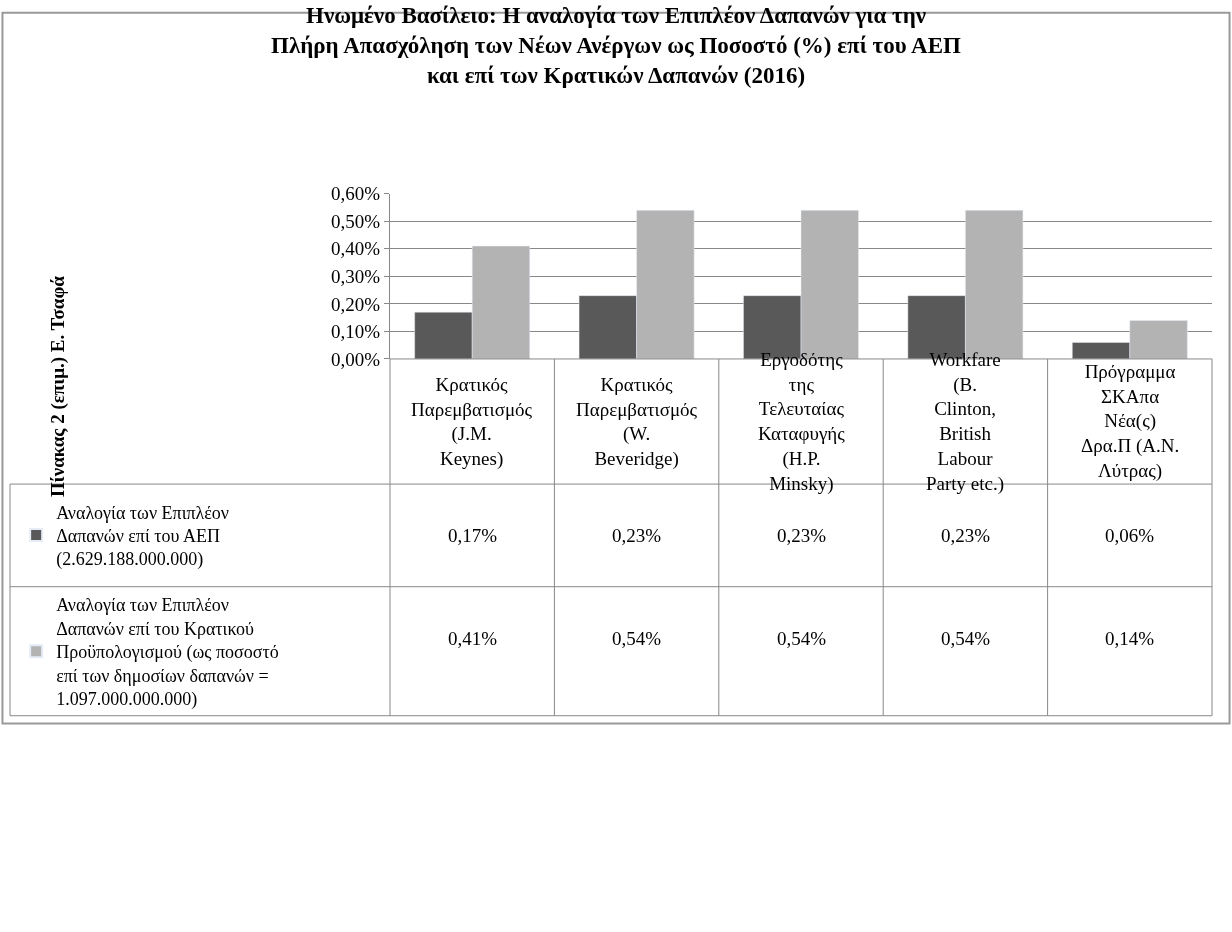 The height and width of the screenshot is (932, 1232). What do you see at coordinates (356, 221) in the screenshot?
I see `y-tick-label: 0,50%` at bounding box center [356, 221].